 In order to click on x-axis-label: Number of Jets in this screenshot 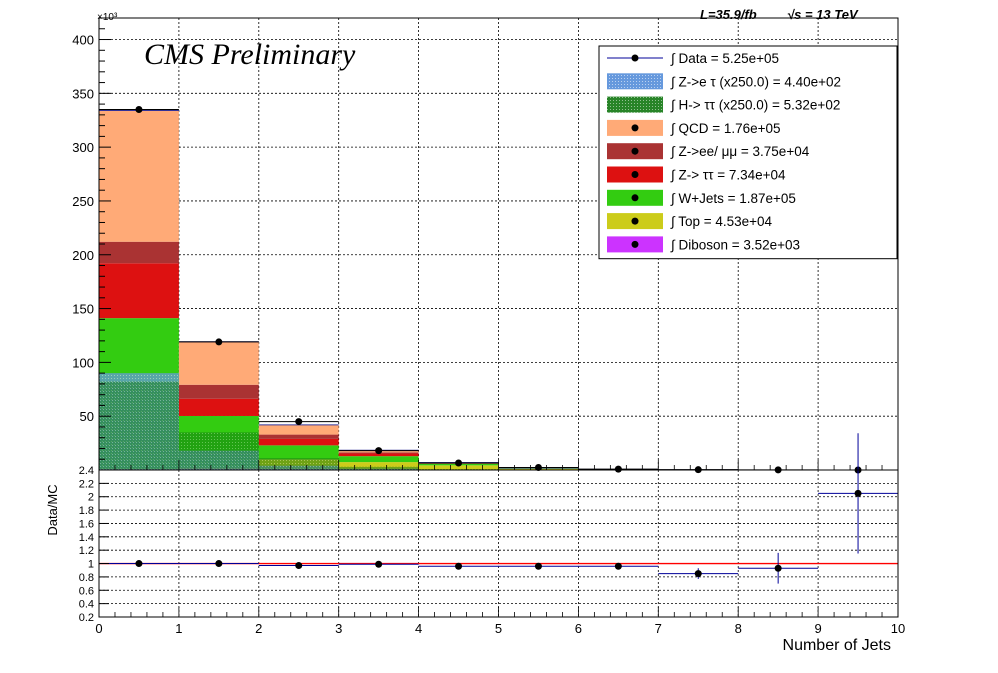, I will do `click(837, 645)`.